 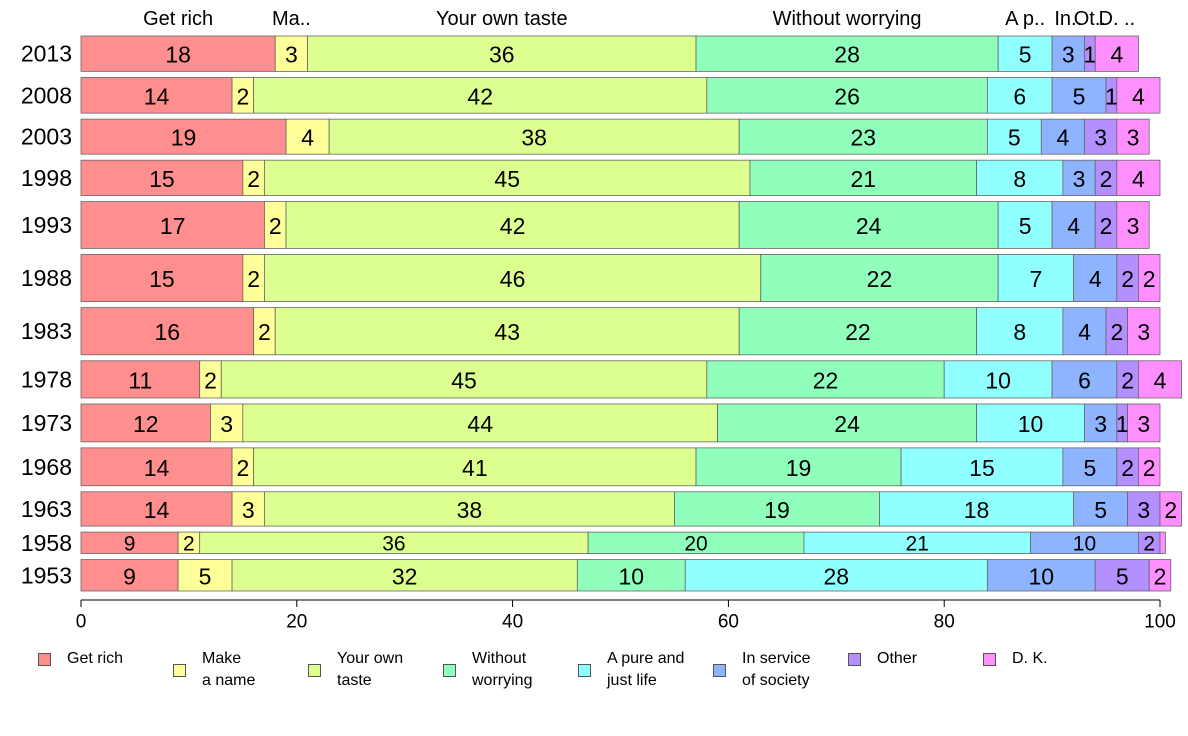 I want to click on bar-value-label: 46, so click(x=513, y=279).